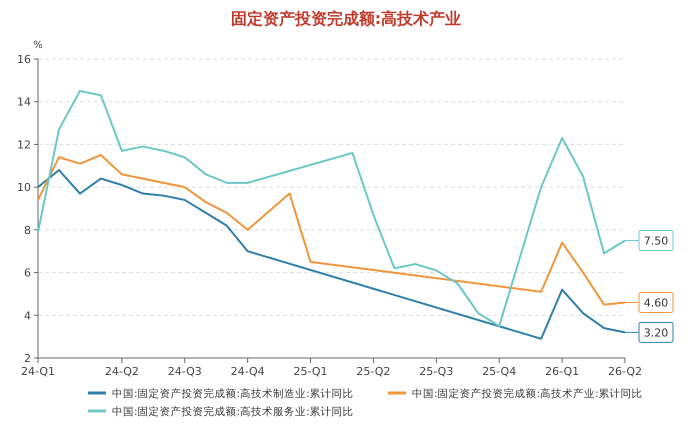 The image size is (692, 447). I want to click on y-tick-label: 6, so click(27, 273).